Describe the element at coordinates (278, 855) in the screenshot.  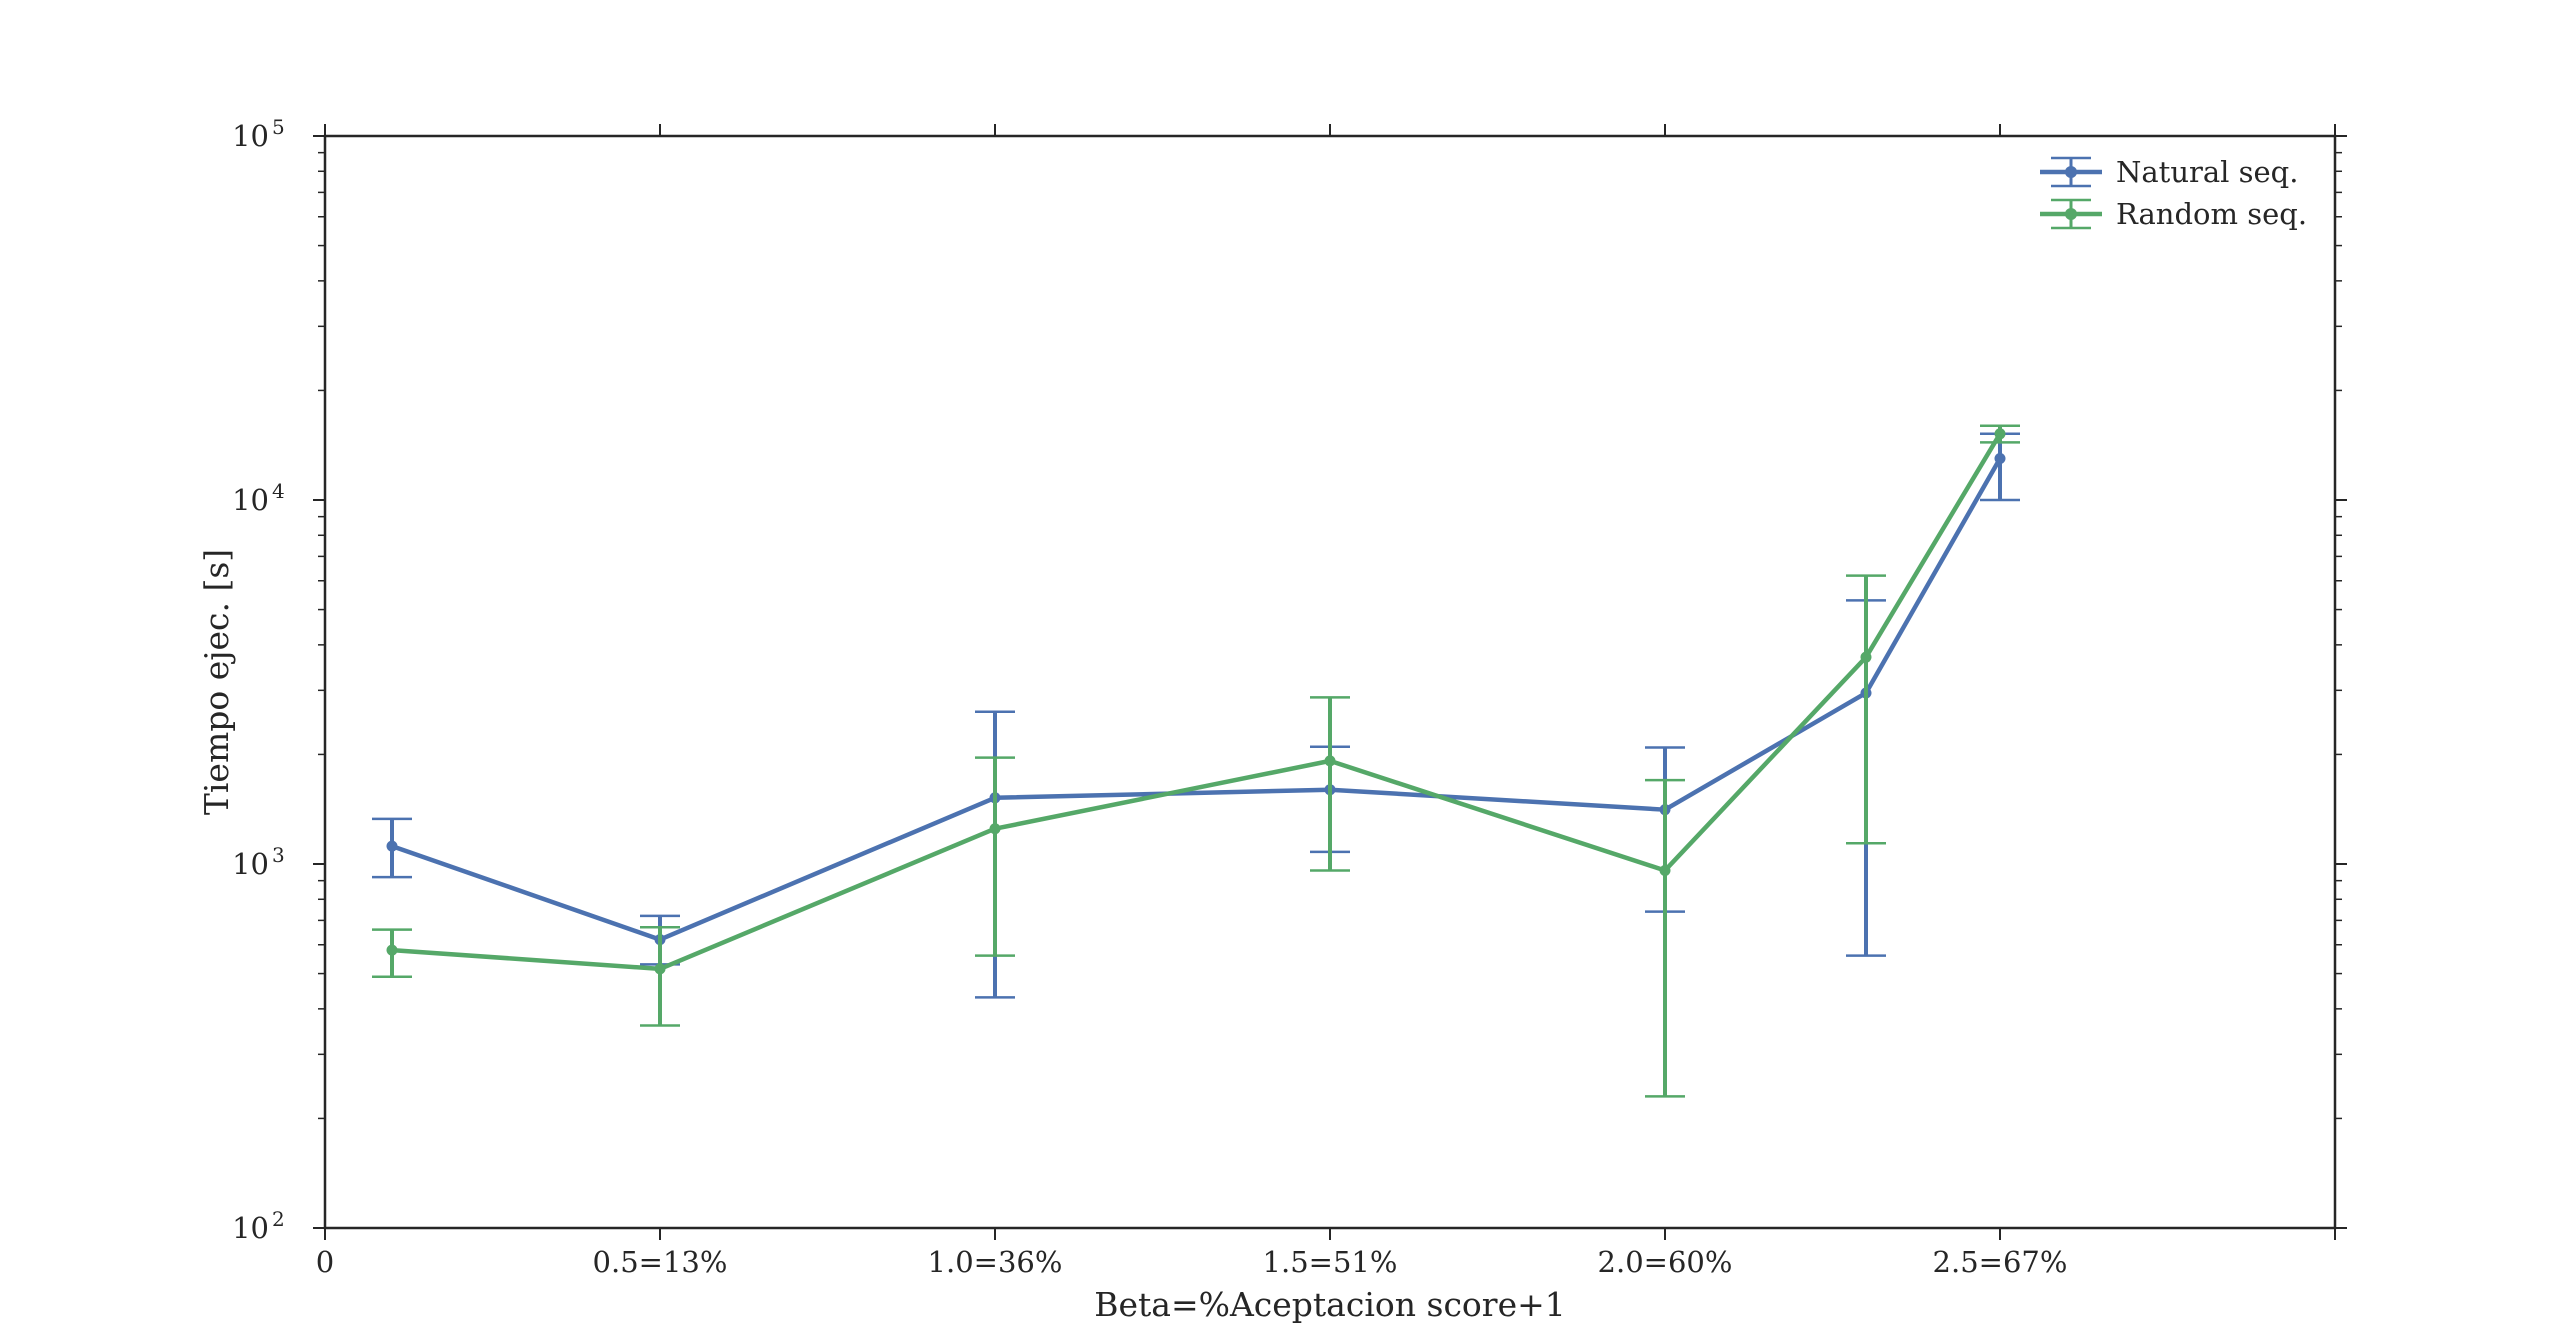
I see `y-tick-exponent: 3` at that location.